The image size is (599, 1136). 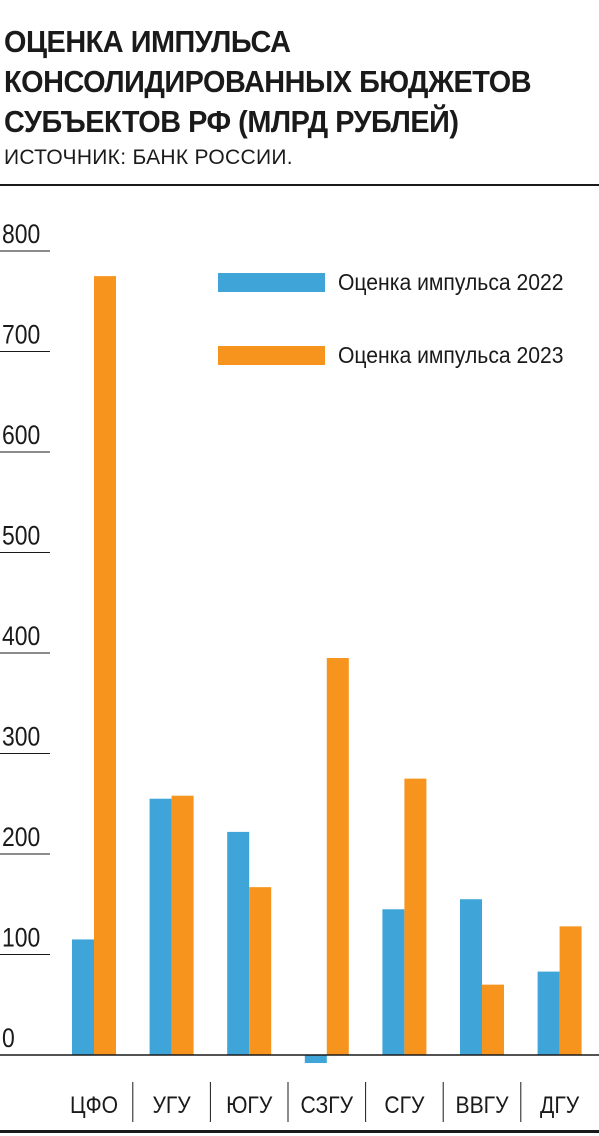 I want to click on legend-label: Оценка импульса 2023, so click(x=451, y=355).